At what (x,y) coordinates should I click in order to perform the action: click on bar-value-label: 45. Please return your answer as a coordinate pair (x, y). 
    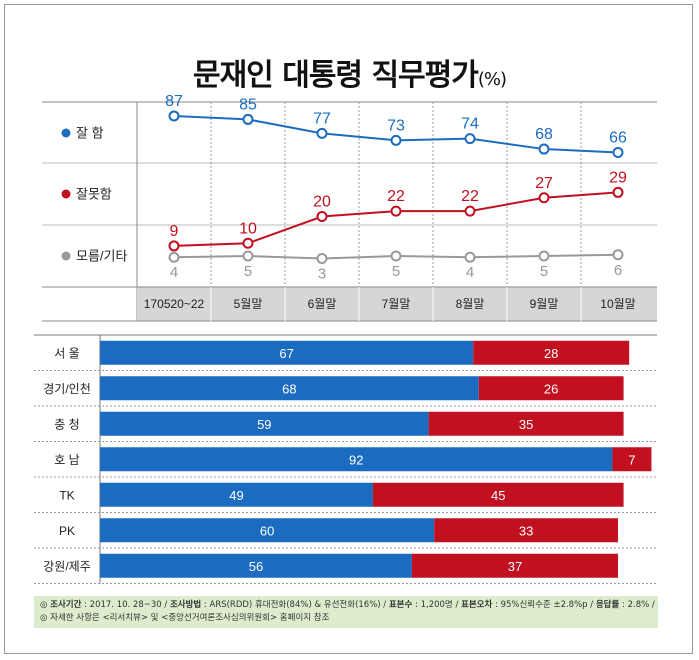
    Looking at the image, I should click on (498, 495).